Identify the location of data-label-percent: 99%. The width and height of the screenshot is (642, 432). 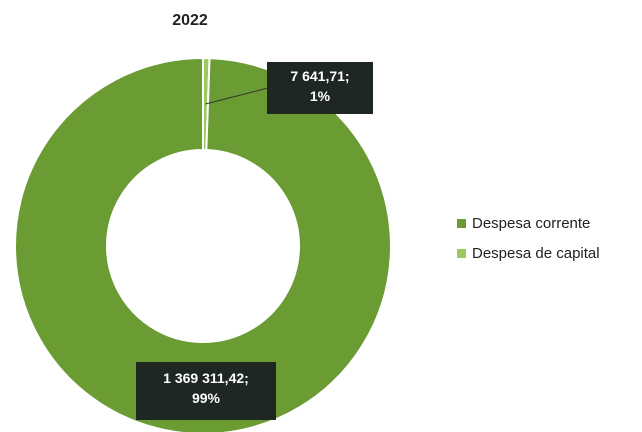
(206, 398).